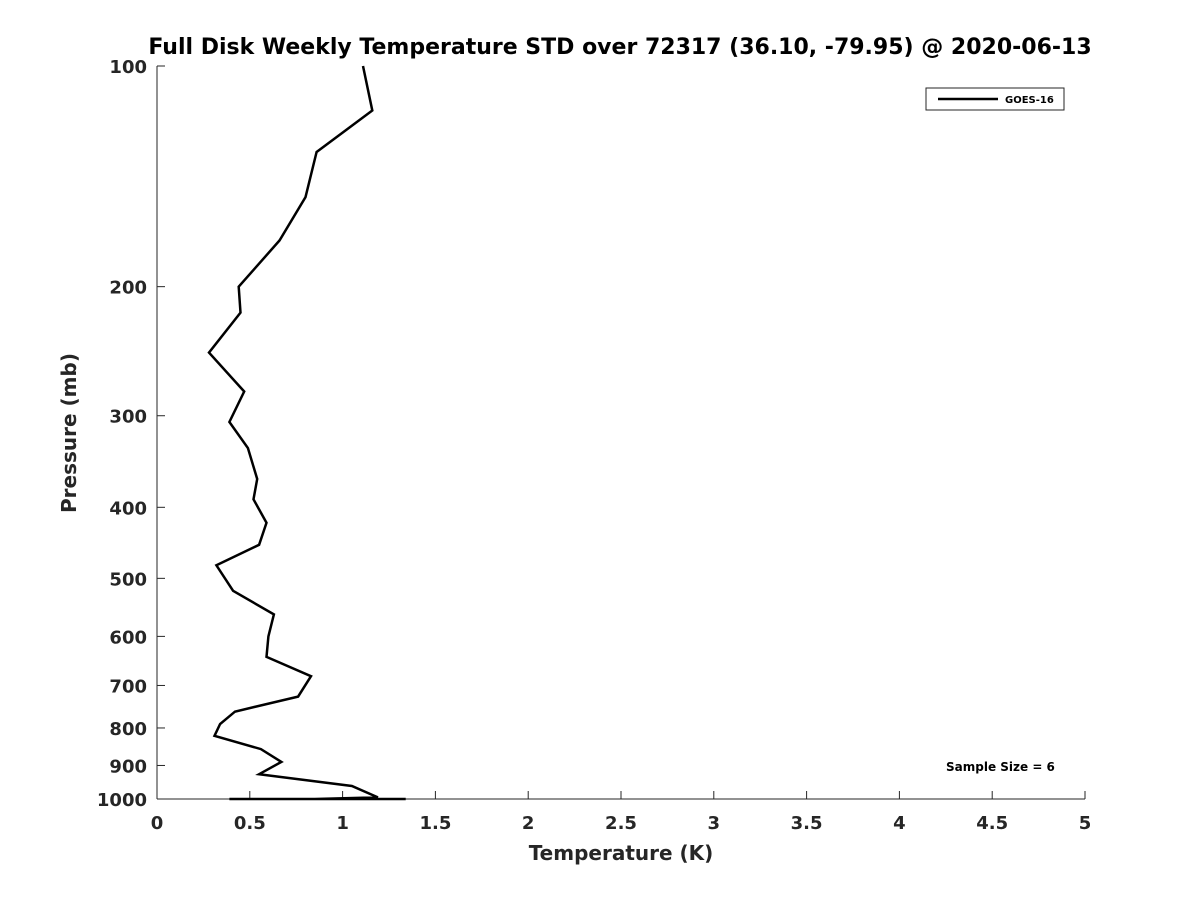 This screenshot has width=1200, height=900. What do you see at coordinates (128, 579) in the screenshot?
I see `y-tick-label: 500` at bounding box center [128, 579].